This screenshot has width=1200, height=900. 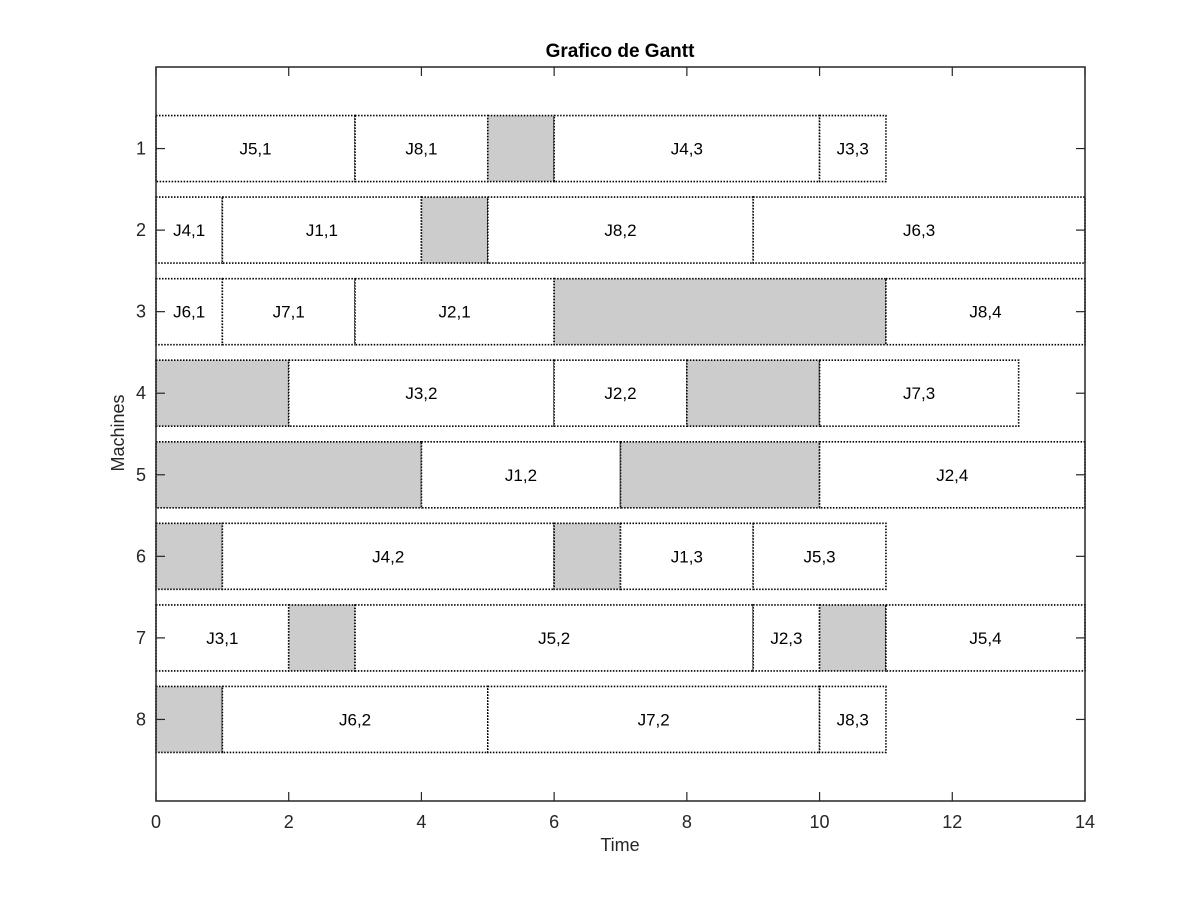 I want to click on y-tick-label: 5, so click(x=141, y=475).